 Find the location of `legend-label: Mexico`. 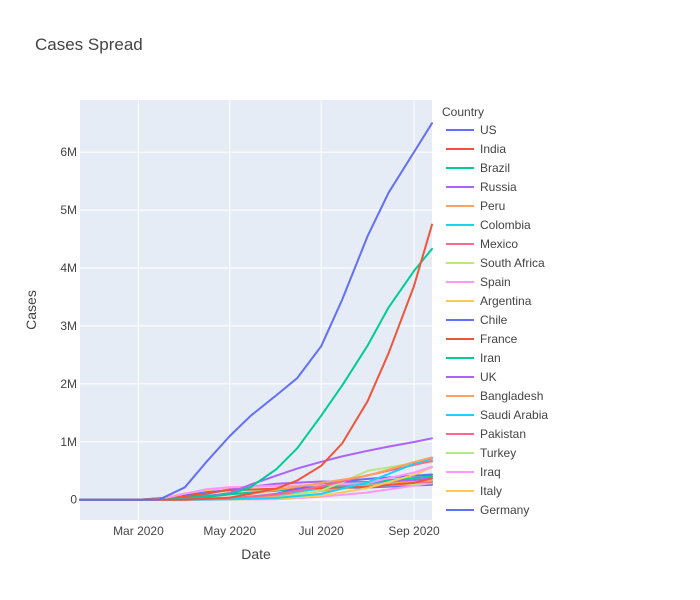

legend-label: Mexico is located at coordinates (499, 244).